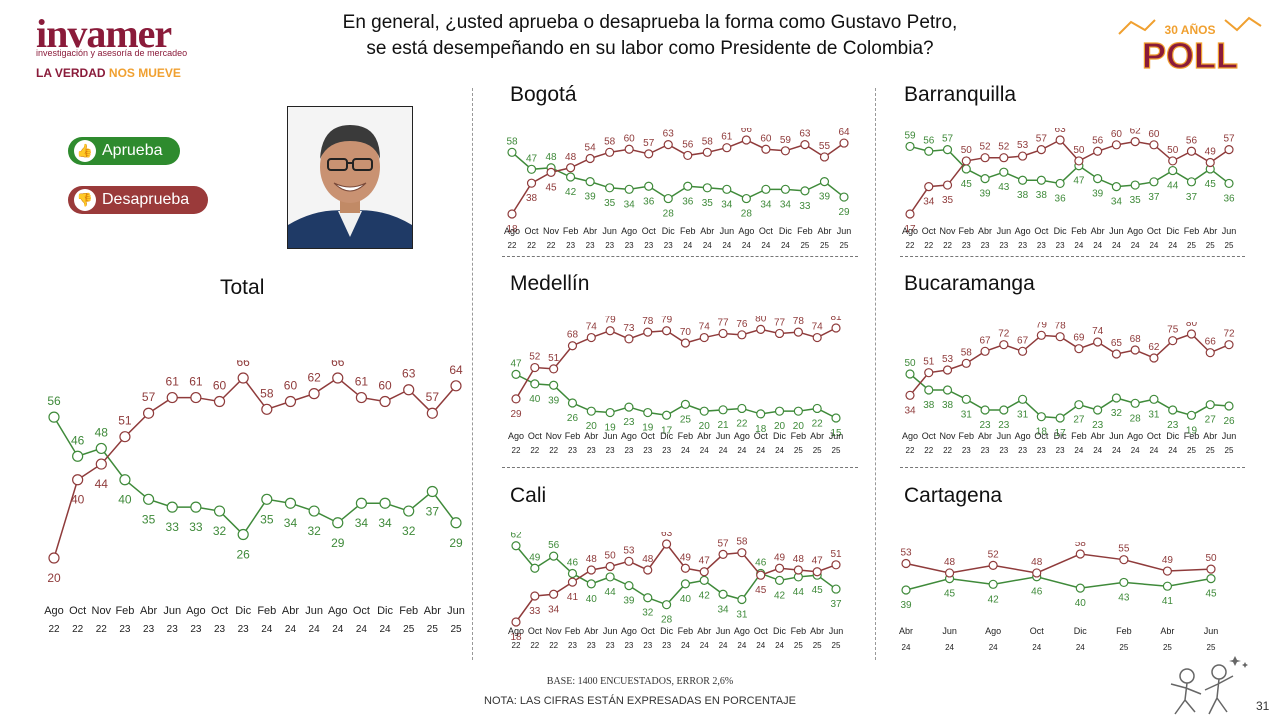  What do you see at coordinates (667, 430) in the screenshot?
I see `data-label-approve: 17` at bounding box center [667, 430].